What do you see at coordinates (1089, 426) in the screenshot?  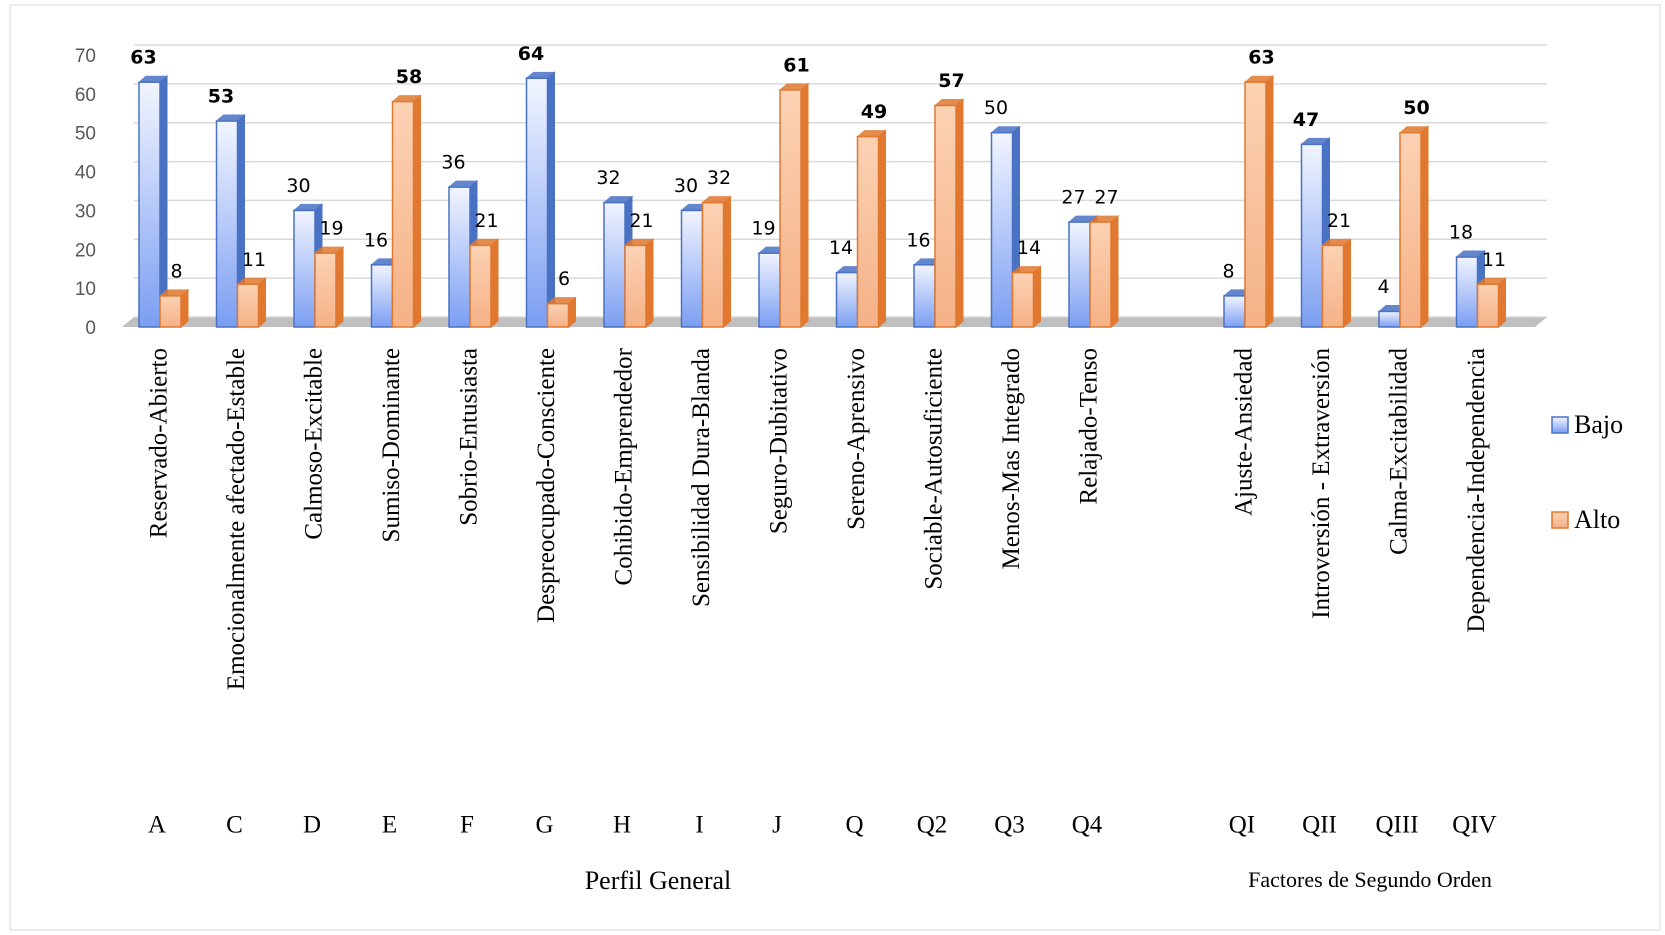 I see `category-label: Relajado-Tenso` at bounding box center [1089, 426].